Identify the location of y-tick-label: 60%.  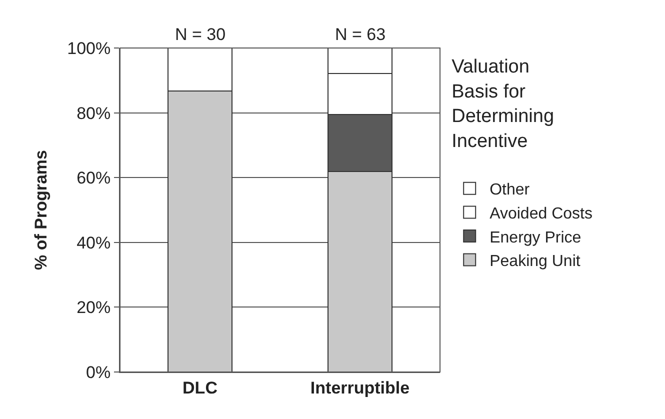
(93, 178).